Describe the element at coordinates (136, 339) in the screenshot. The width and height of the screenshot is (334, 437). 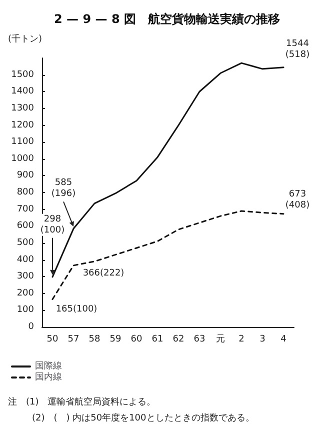
I see `x-tick-label: 60` at that location.